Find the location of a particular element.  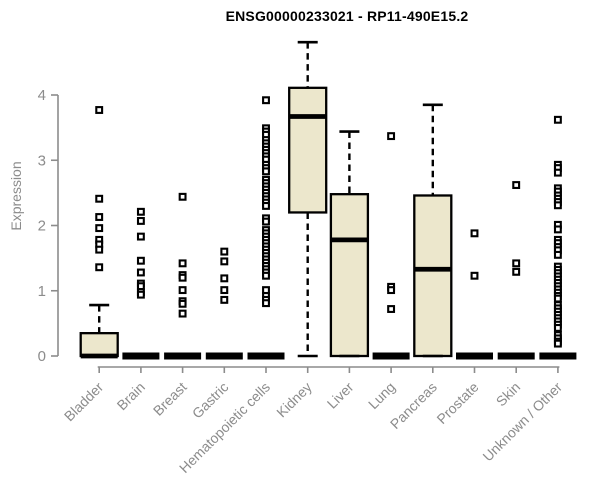

x-tick-label: Lung is located at coordinates (381, 395).